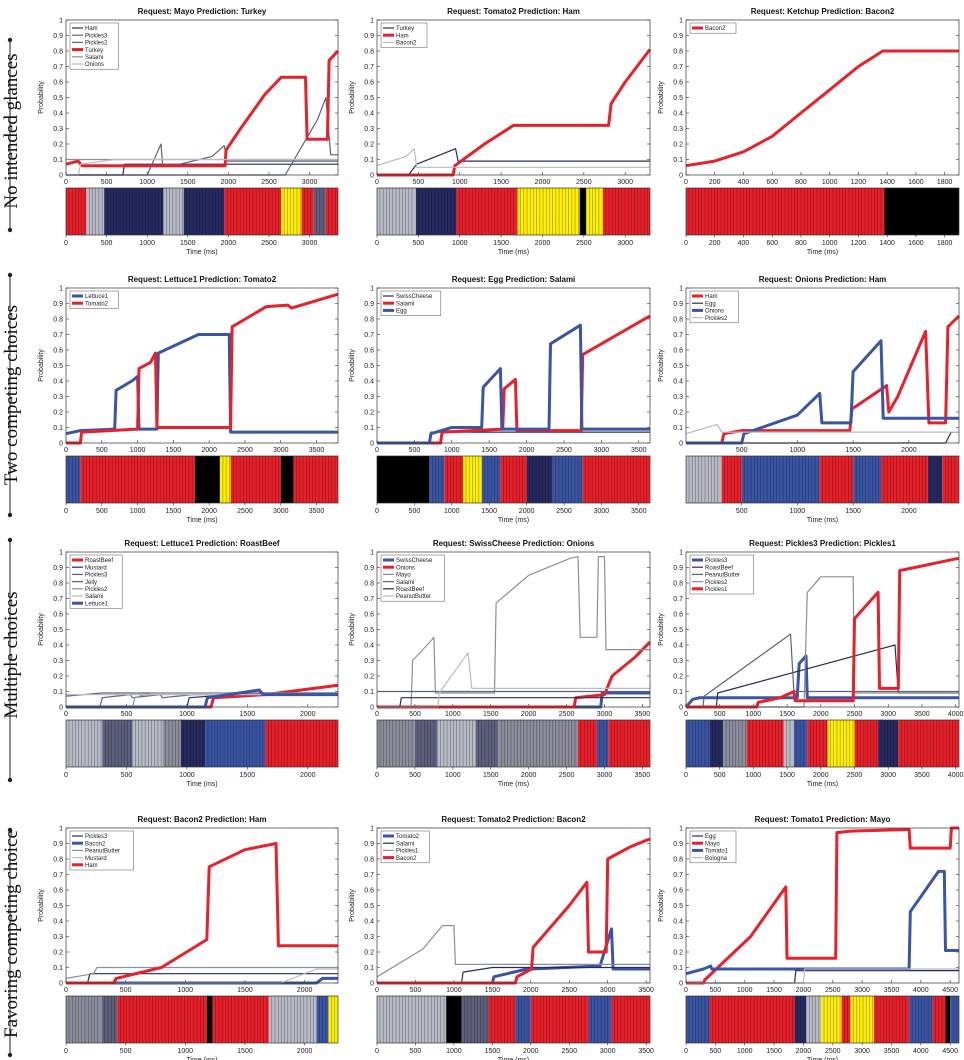 The width and height of the screenshot is (964, 1060). What do you see at coordinates (405, 568) in the screenshot?
I see `legend-entry-onions: Onions` at bounding box center [405, 568].